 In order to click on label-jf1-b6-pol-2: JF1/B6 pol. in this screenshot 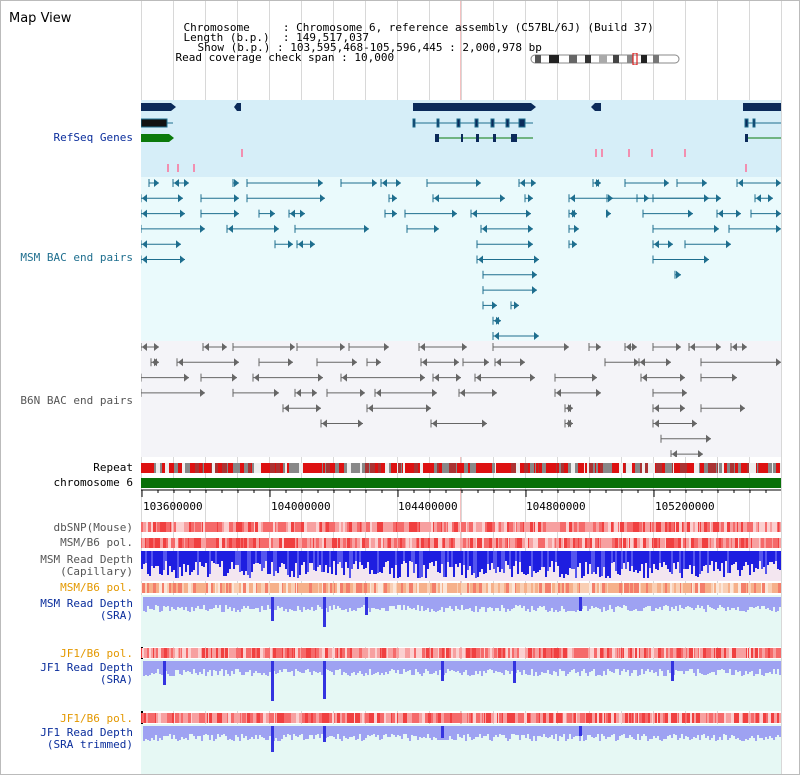, I will do `click(96, 718)`.